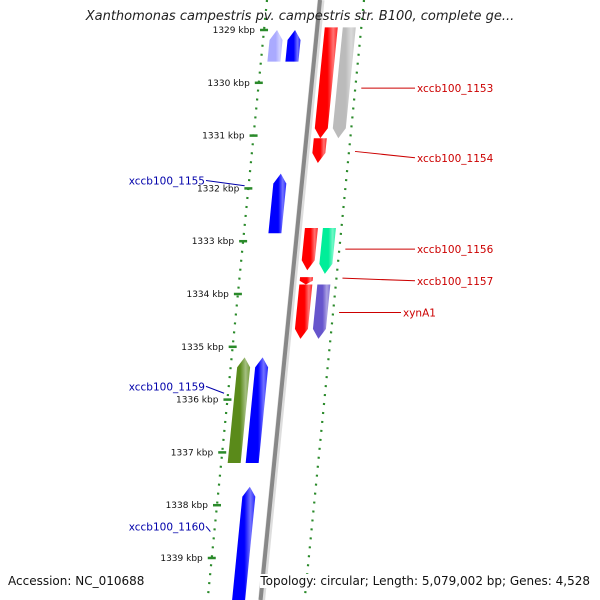 The height and width of the screenshot is (600, 600). What do you see at coordinates (234, 31) in the screenshot?
I see `axis-tick-label: 1329 kbp` at bounding box center [234, 31].